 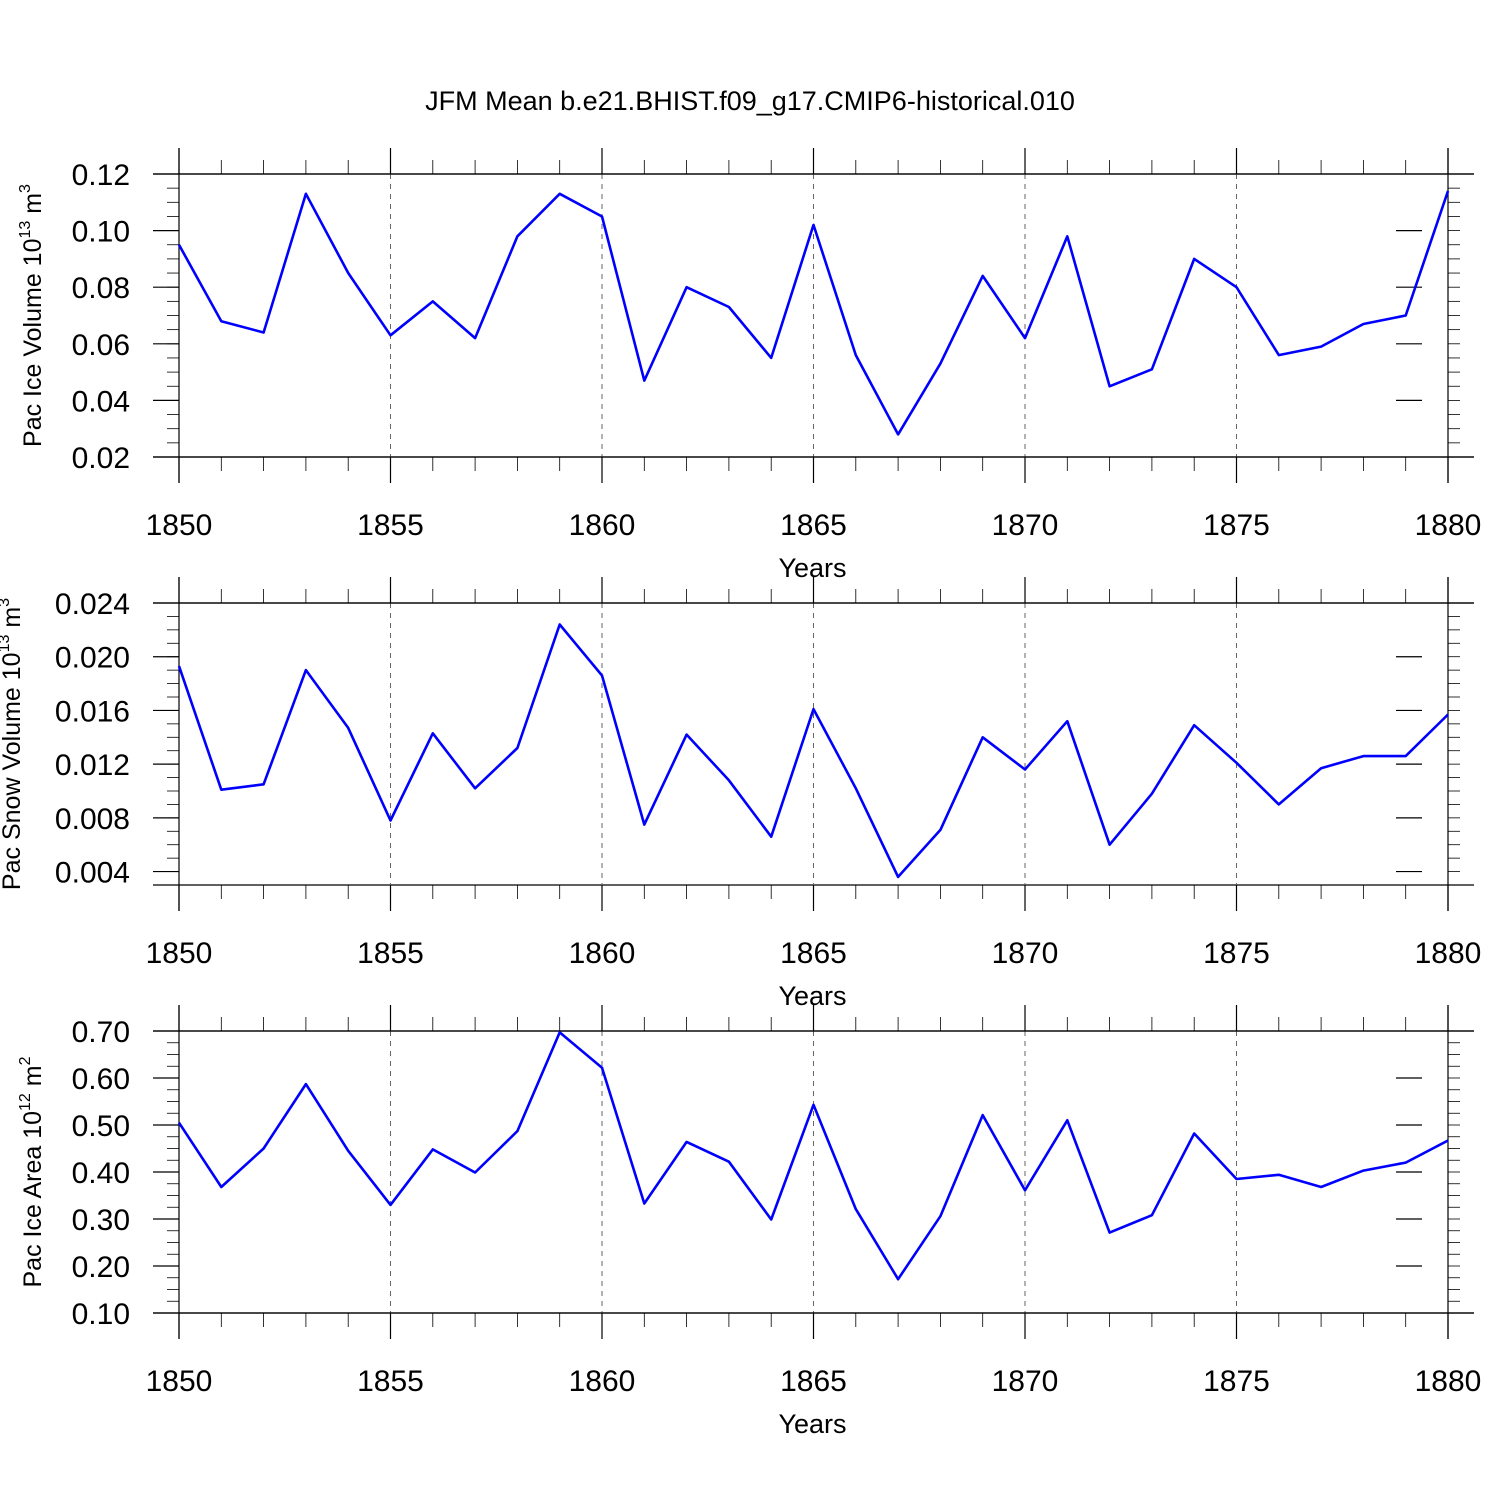 I want to click on y-tick-label: 0.12, so click(x=101, y=175).